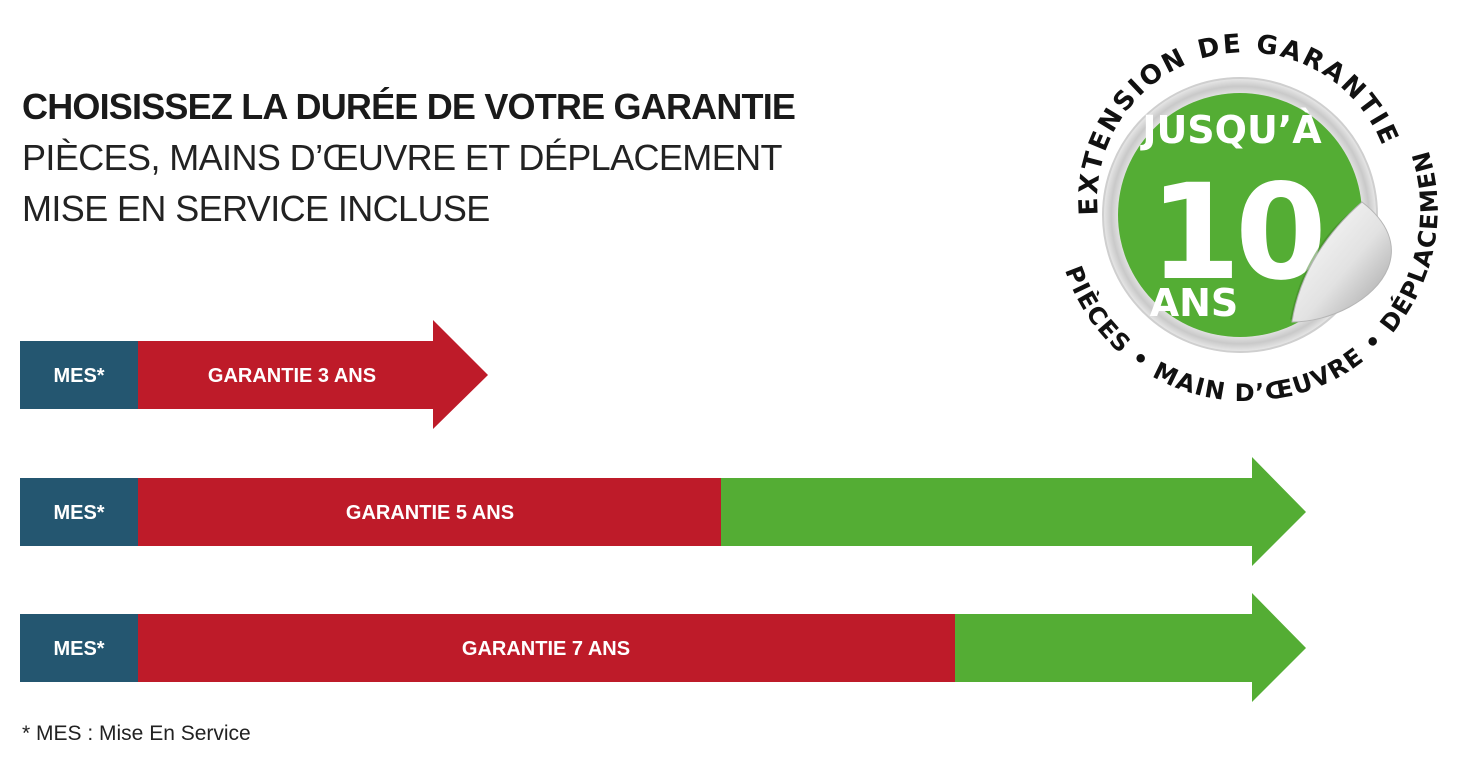  I want to click on warranty-label: GARANTIE 7 ANS, so click(546, 649).